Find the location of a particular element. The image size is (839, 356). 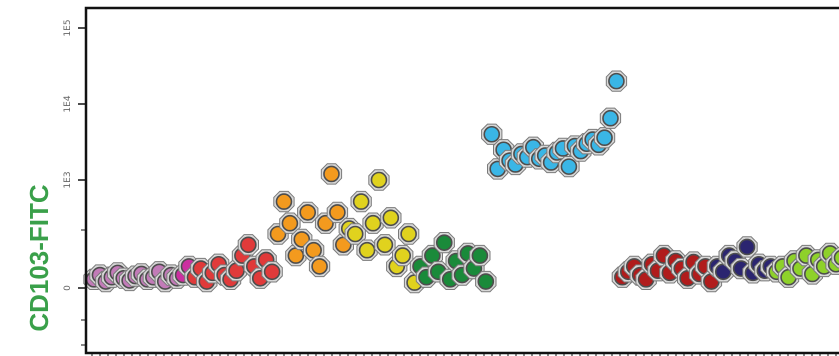

y-tick-label: 1E5 is located at coordinates (68, 27).